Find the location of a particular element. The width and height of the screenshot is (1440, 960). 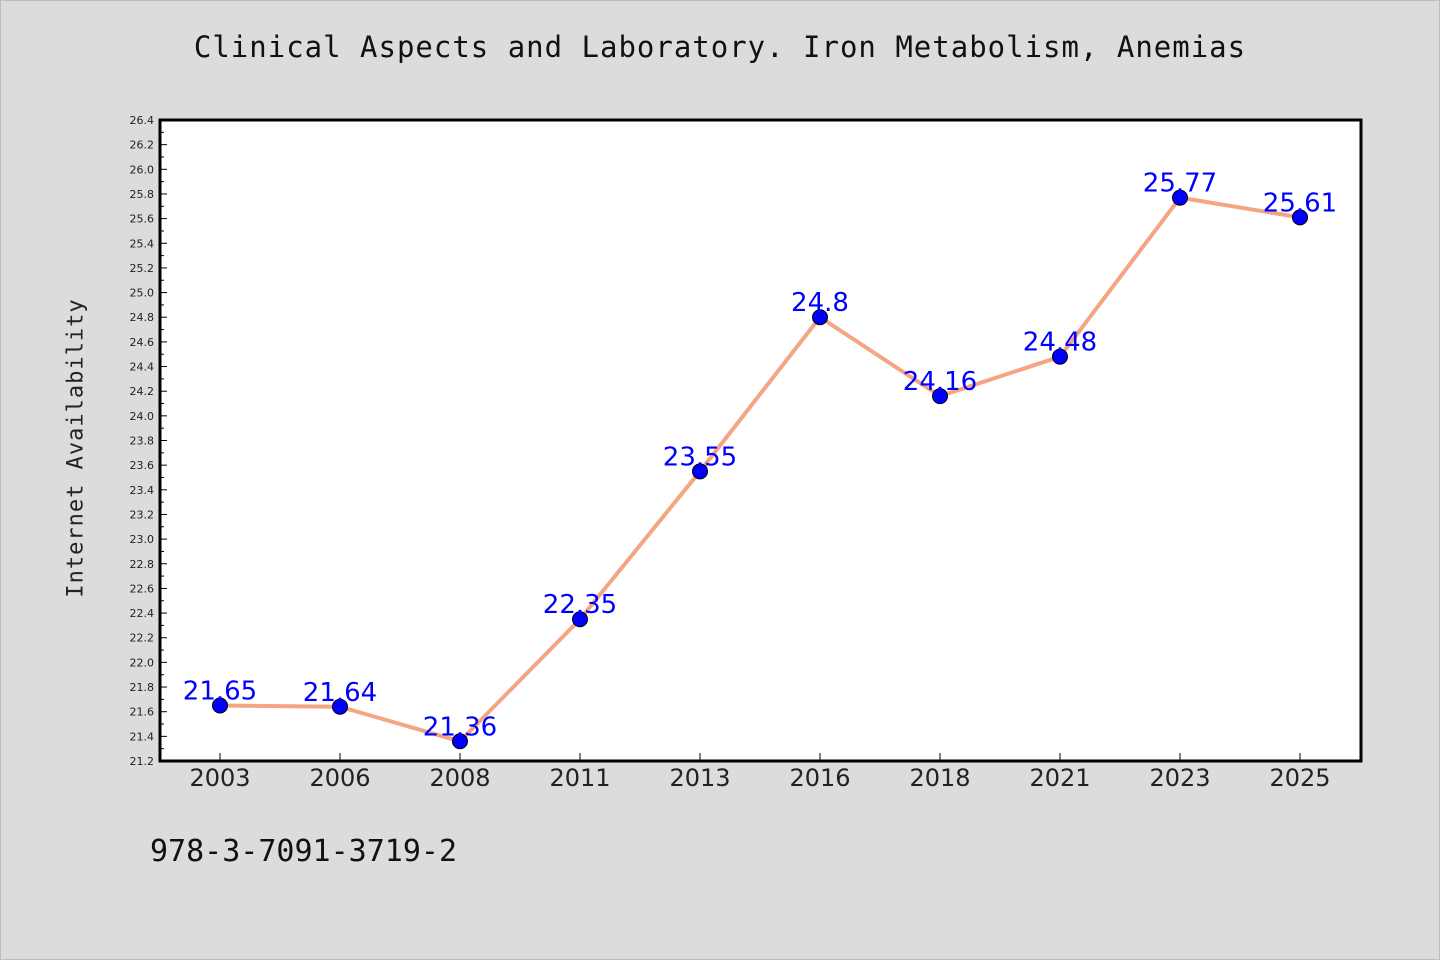

data-label: 21.36 is located at coordinates (460, 727).